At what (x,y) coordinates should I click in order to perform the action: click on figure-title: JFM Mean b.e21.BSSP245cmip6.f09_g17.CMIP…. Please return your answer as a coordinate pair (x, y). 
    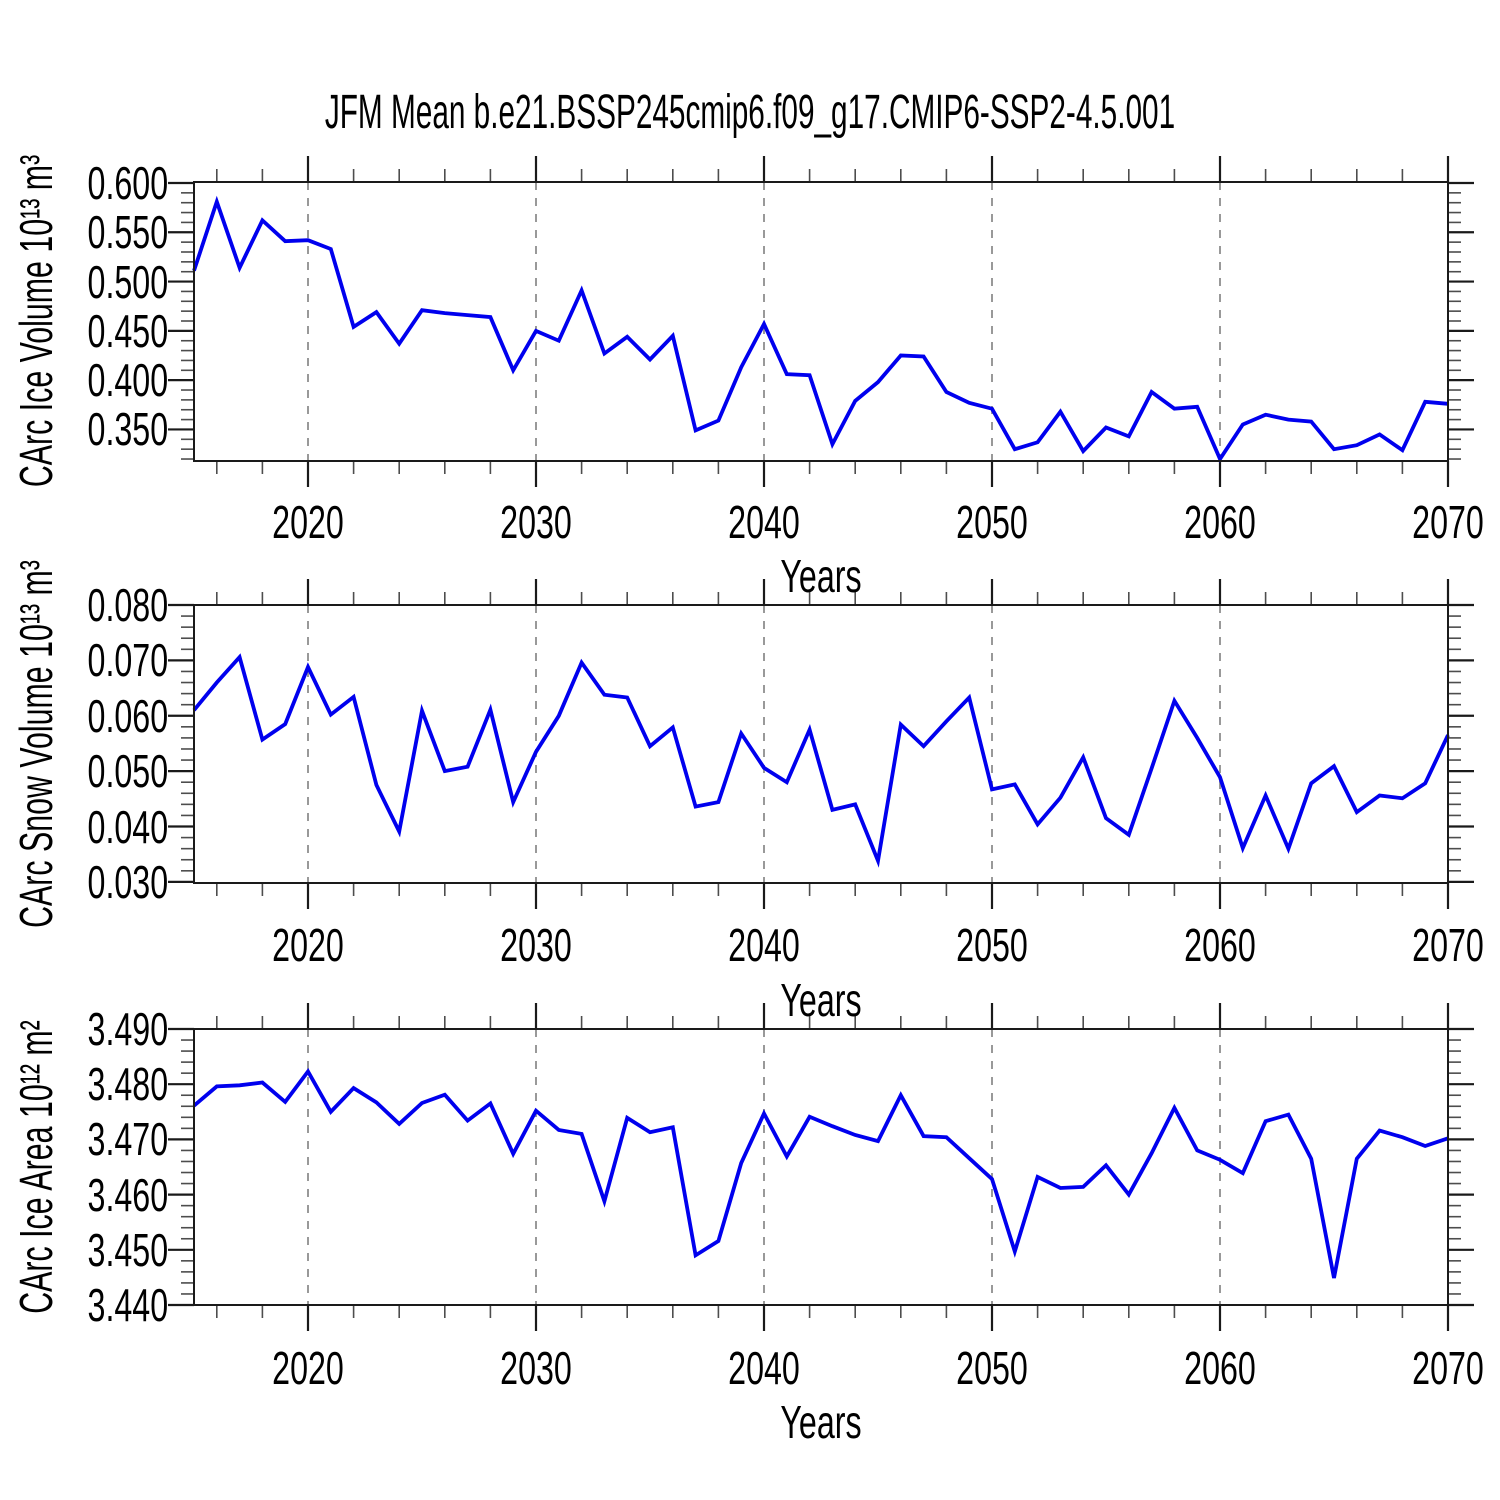
    Looking at the image, I should click on (750, 112).